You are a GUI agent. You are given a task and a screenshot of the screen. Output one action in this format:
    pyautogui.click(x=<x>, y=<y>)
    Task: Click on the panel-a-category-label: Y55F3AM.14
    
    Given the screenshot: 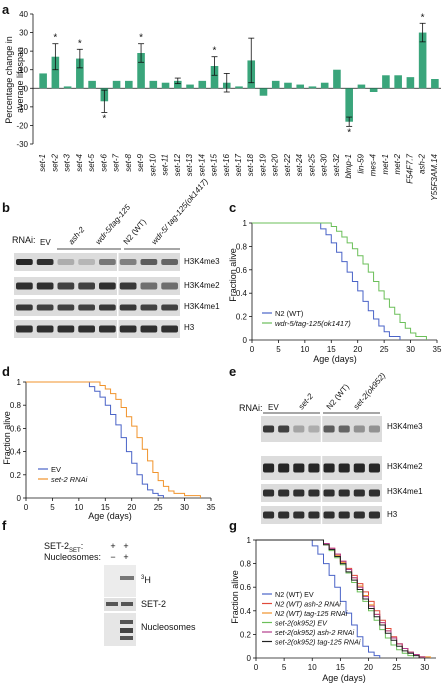 What is the action you would take?
    pyautogui.click(x=434, y=176)
    